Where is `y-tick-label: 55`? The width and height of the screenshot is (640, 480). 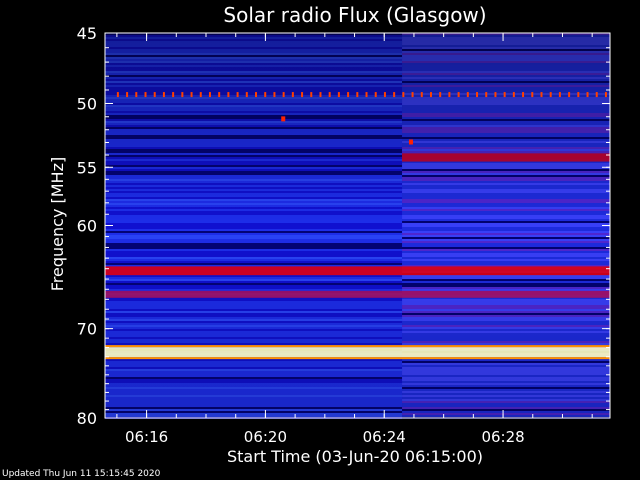 y-tick-label: 55 is located at coordinates (87, 167).